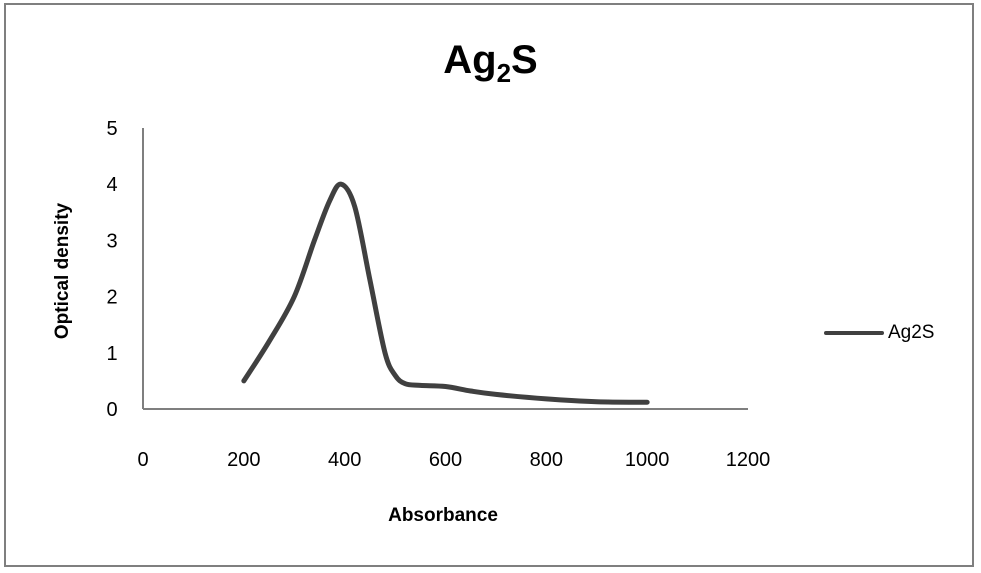 This screenshot has width=981, height=573. Describe the element at coordinates (111, 410) in the screenshot. I see `y-tick-label: 0` at that location.